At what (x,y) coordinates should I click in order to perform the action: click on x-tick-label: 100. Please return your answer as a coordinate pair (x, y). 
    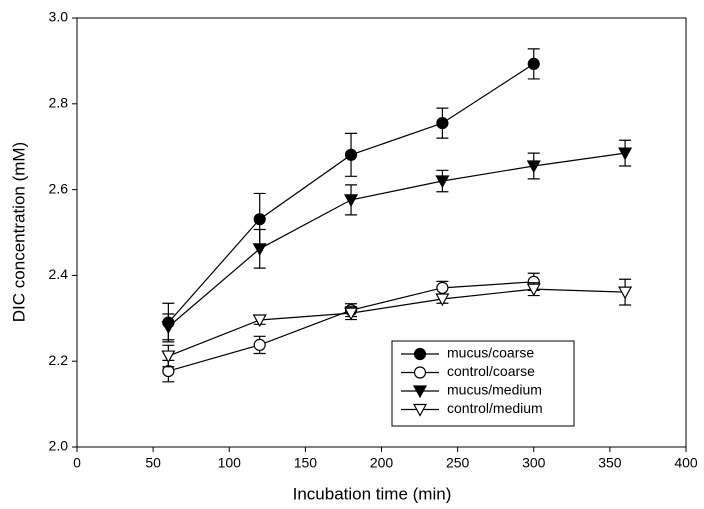
    Looking at the image, I should click on (230, 463).